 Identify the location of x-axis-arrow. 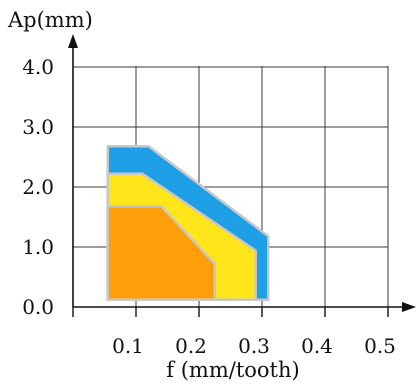
(409, 307).